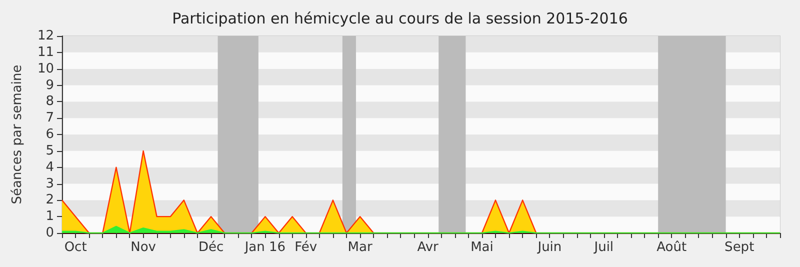 This screenshot has width=800, height=267. Describe the element at coordinates (603, 247) in the screenshot. I see `x-tick-label: Juil` at that location.